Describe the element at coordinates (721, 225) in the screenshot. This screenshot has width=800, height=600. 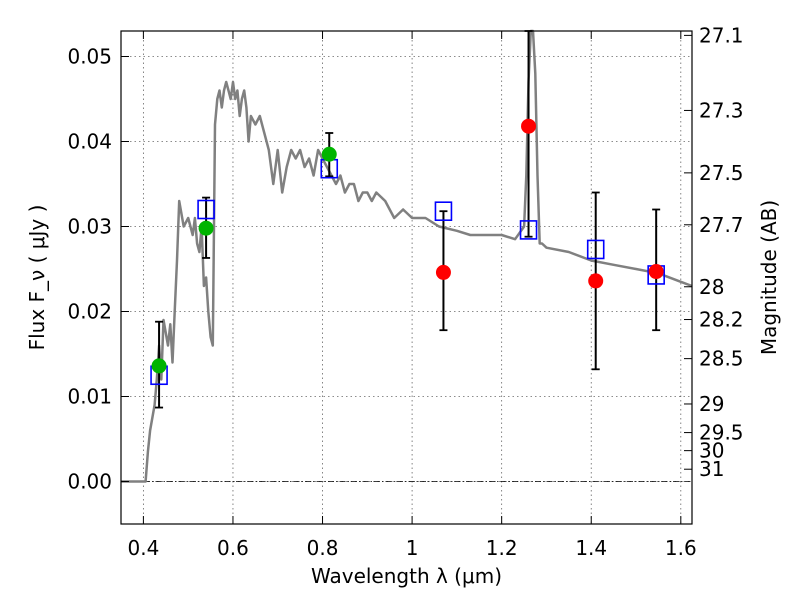
I see `y2-tick-label: 27.7` at that location.